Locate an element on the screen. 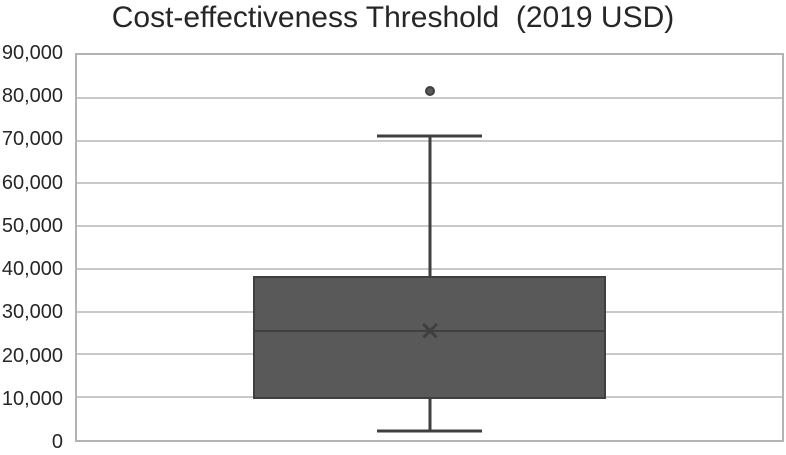 The width and height of the screenshot is (786, 455). upper-whisker-line is located at coordinates (429, 206).